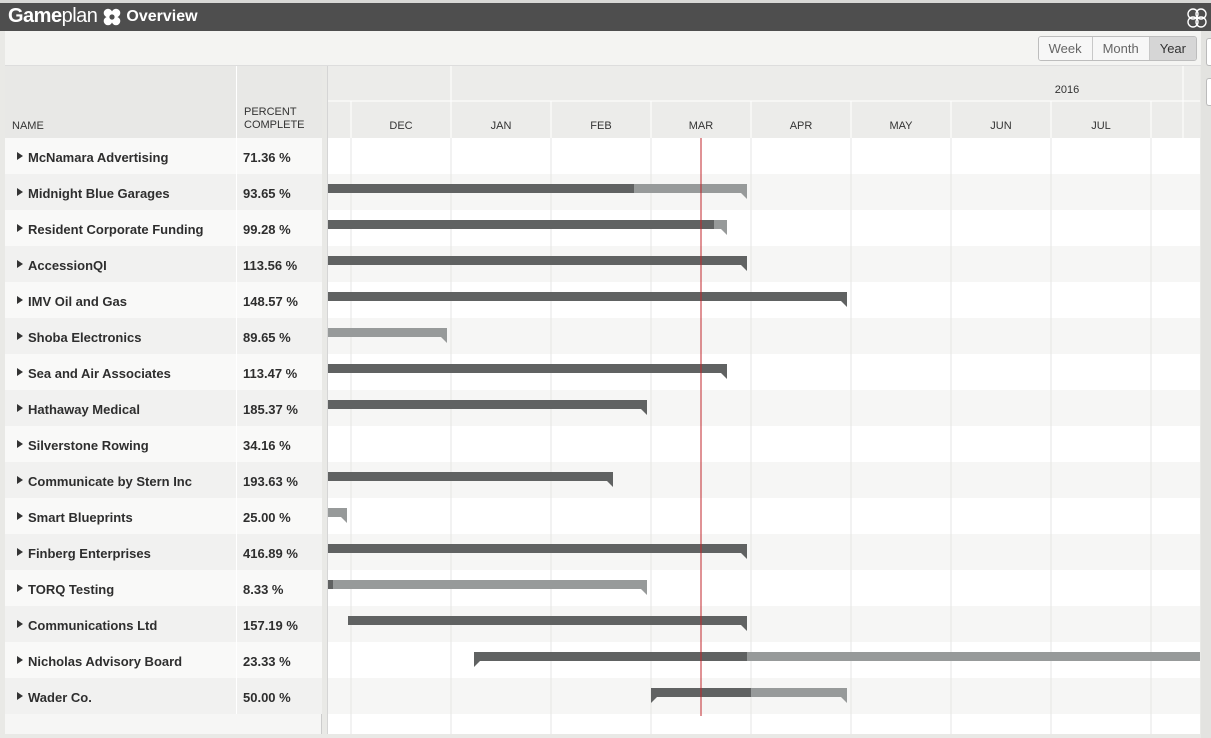 Image resolution: width=1211 pixels, height=738 pixels. What do you see at coordinates (110, 481) in the screenshot?
I see `project-name: Communicate by Stern Inc` at bounding box center [110, 481].